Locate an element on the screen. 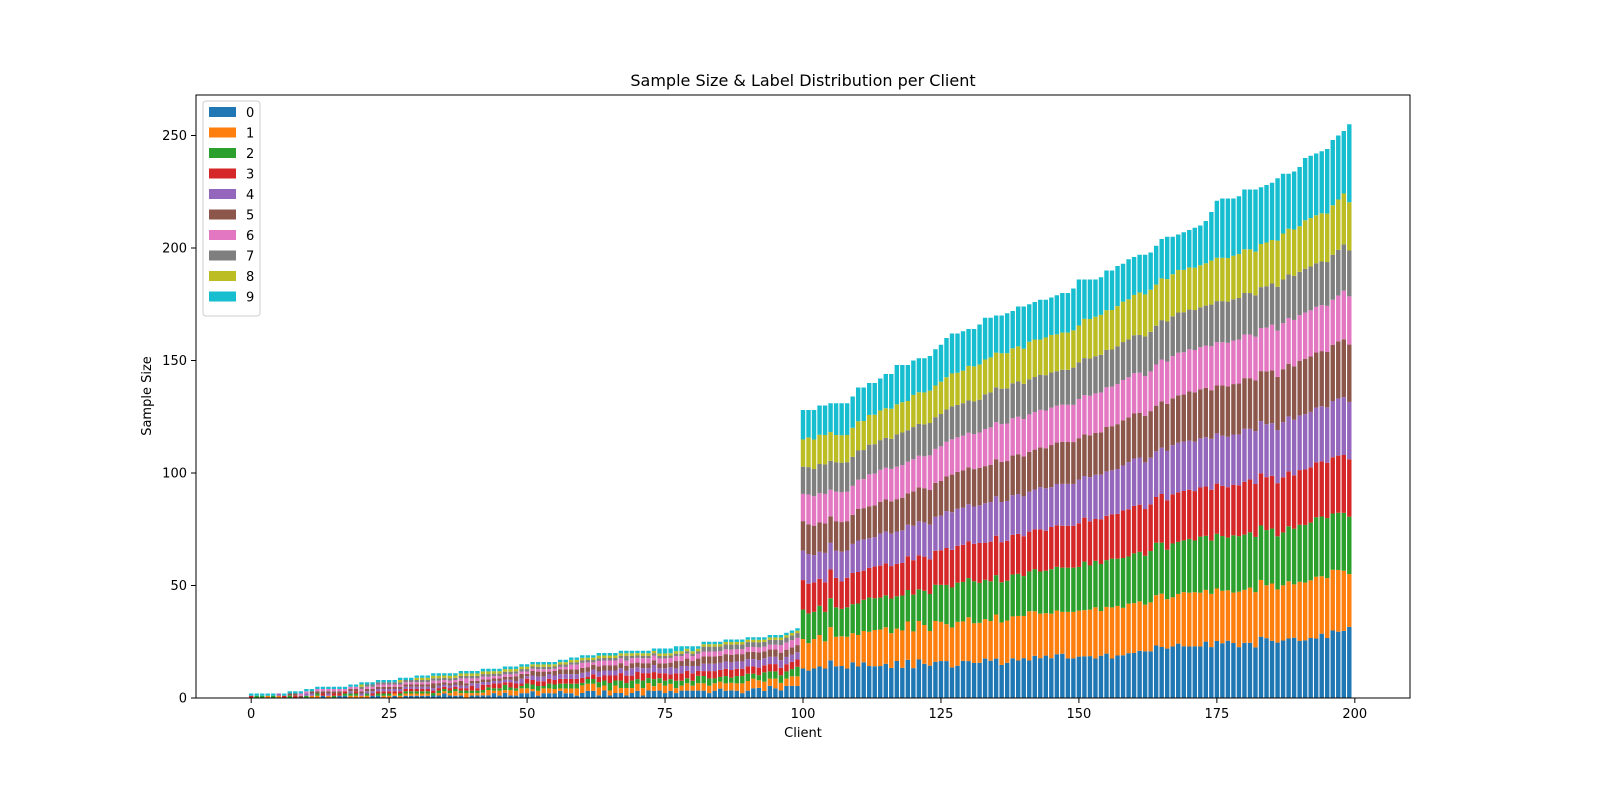 This screenshot has height=800, width=1600. x-tick-label: 0 is located at coordinates (251, 714).